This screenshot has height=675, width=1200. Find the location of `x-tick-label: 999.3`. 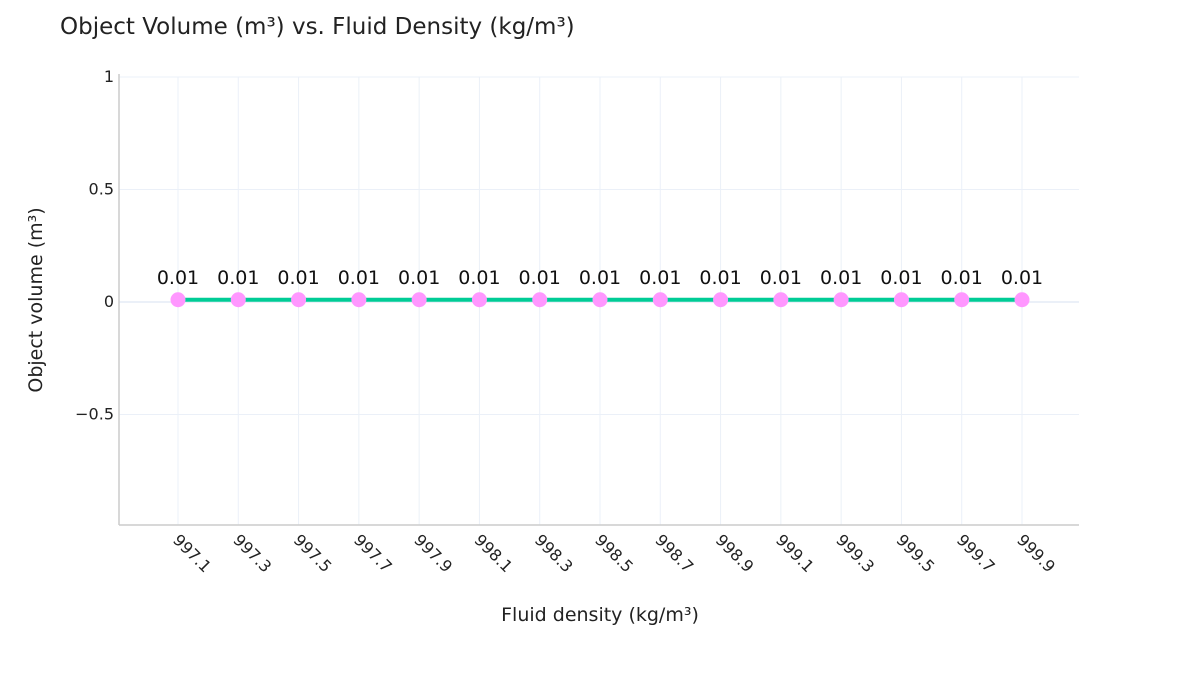

x-tick-label: 999.3 is located at coordinates (855, 553).